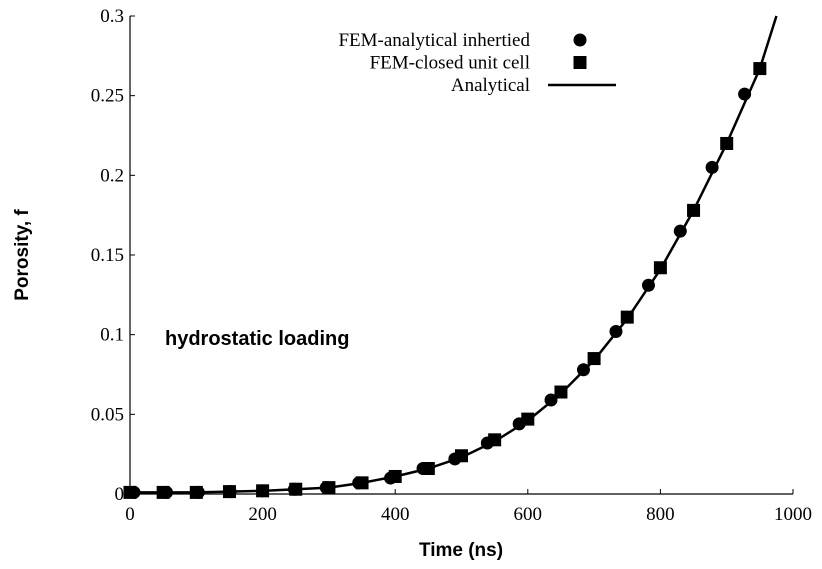 This screenshot has height=569, width=822. What do you see at coordinates (130, 514) in the screenshot?
I see `x-tick-label: 0` at bounding box center [130, 514].